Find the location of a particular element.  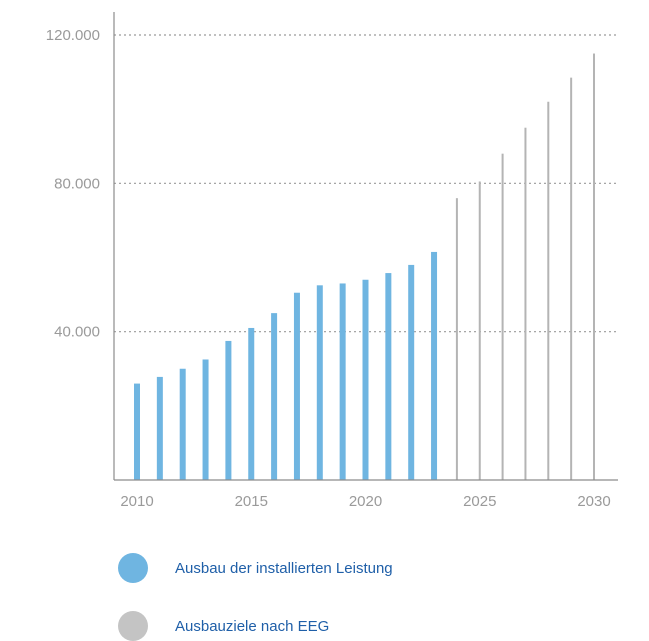

installed-bar-2022 is located at coordinates (411, 372).